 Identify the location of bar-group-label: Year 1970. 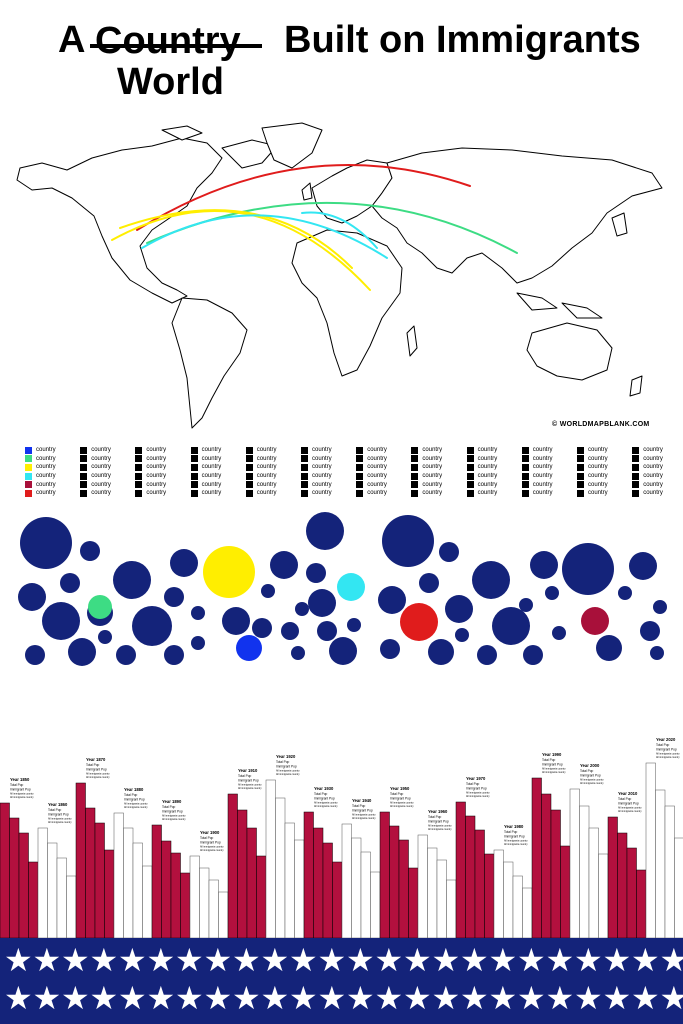
(476, 778).